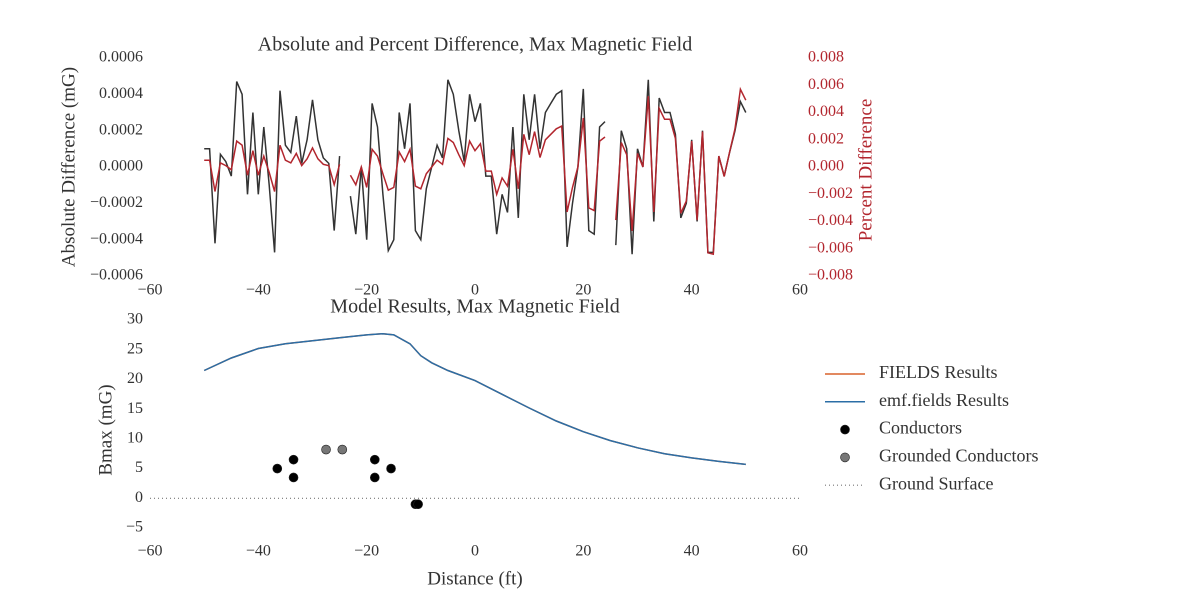 This screenshot has width=1200, height=600. Describe the element at coordinates (121, 166) in the screenshot. I see `y-tick-label: 0.0000` at that location.